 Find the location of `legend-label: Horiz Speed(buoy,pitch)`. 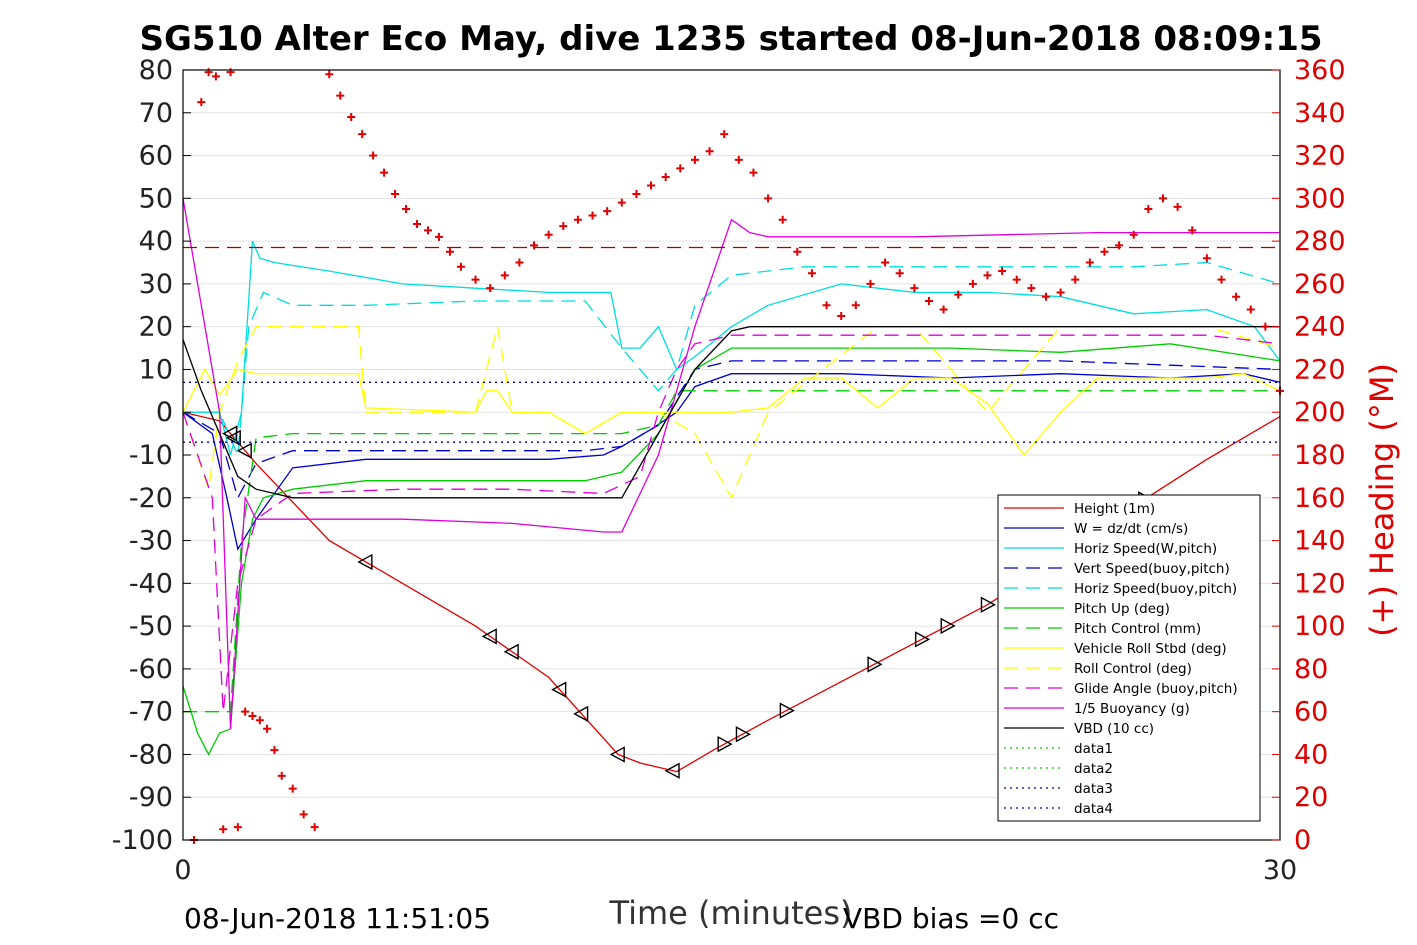

legend-label: Horiz Speed(buoy,pitch) is located at coordinates (1155, 589).